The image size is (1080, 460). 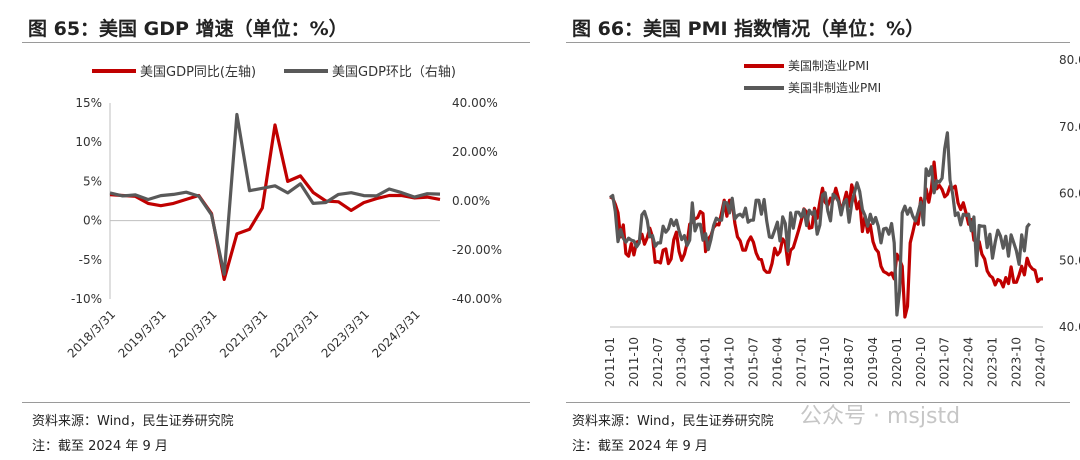 I want to click on x-tick-label: 2023/3/31, so click(x=345, y=333).